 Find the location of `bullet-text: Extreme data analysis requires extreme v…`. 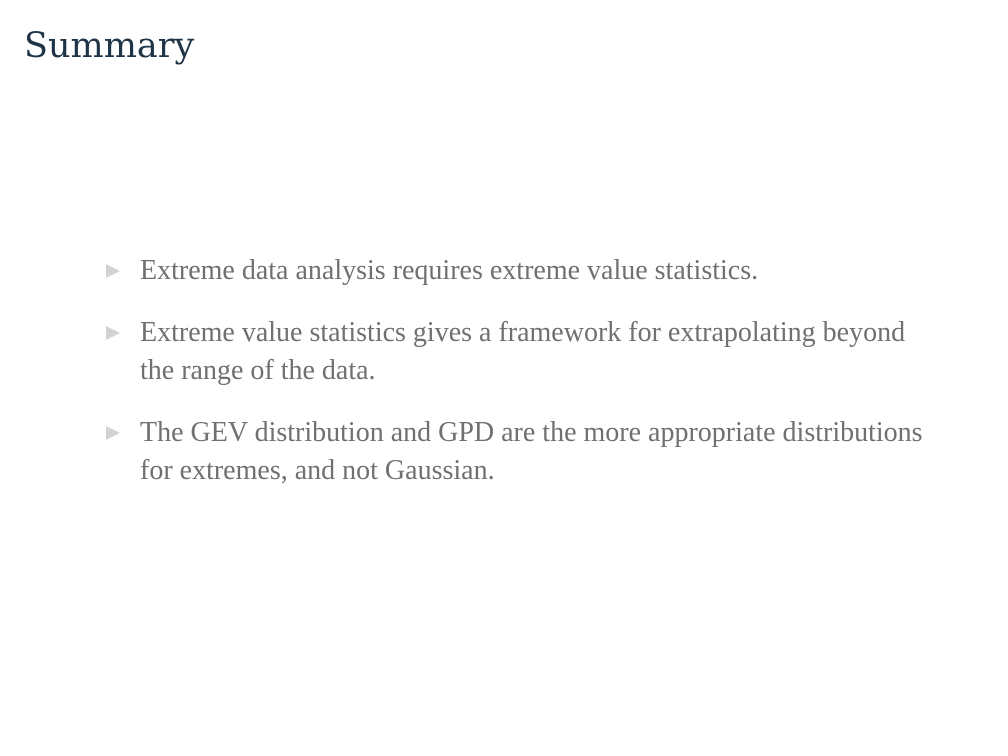

bullet-text: Extreme data analysis requires extreme v… is located at coordinates (449, 270).